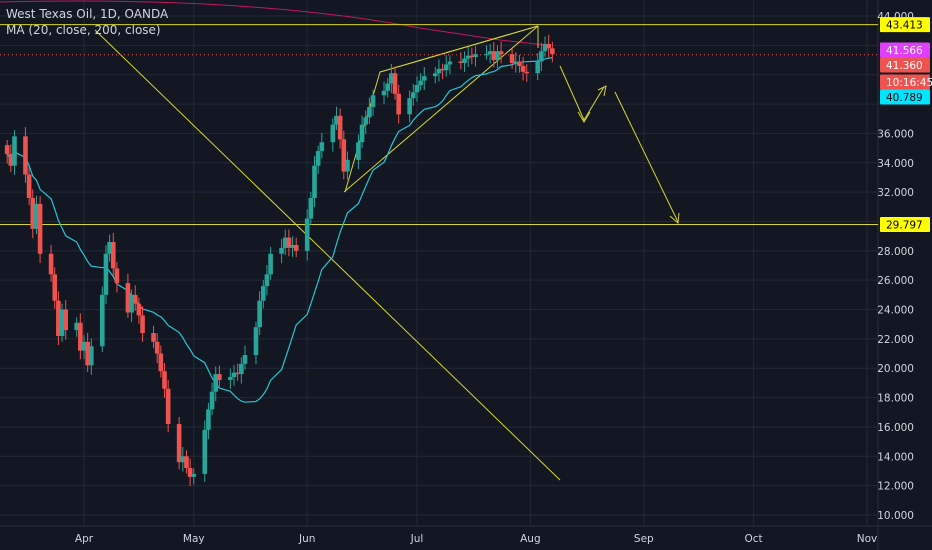  Describe the element at coordinates (306, 539) in the screenshot. I see `x-tick-label: Jun` at that location.